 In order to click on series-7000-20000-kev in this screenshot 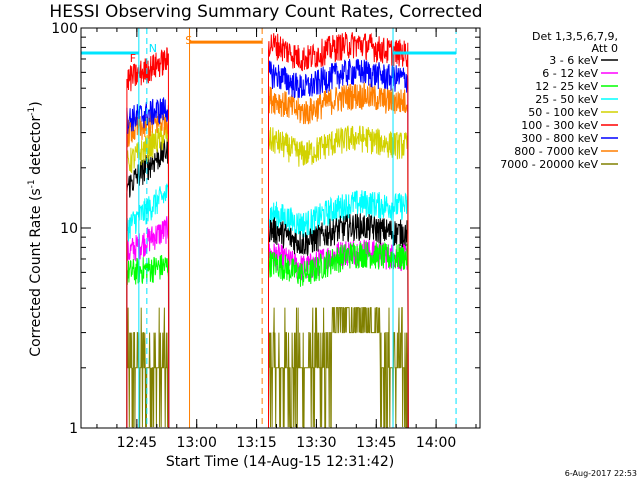, I will do `click(267, 368)`.